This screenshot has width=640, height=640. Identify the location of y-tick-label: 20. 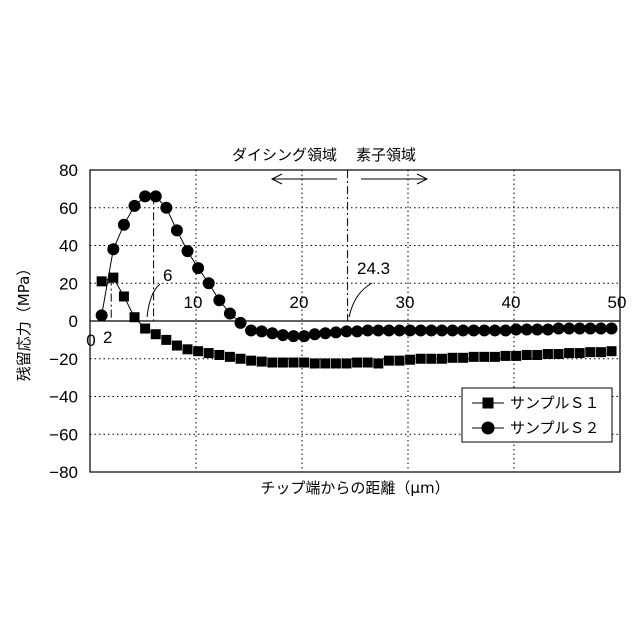
(68, 283).